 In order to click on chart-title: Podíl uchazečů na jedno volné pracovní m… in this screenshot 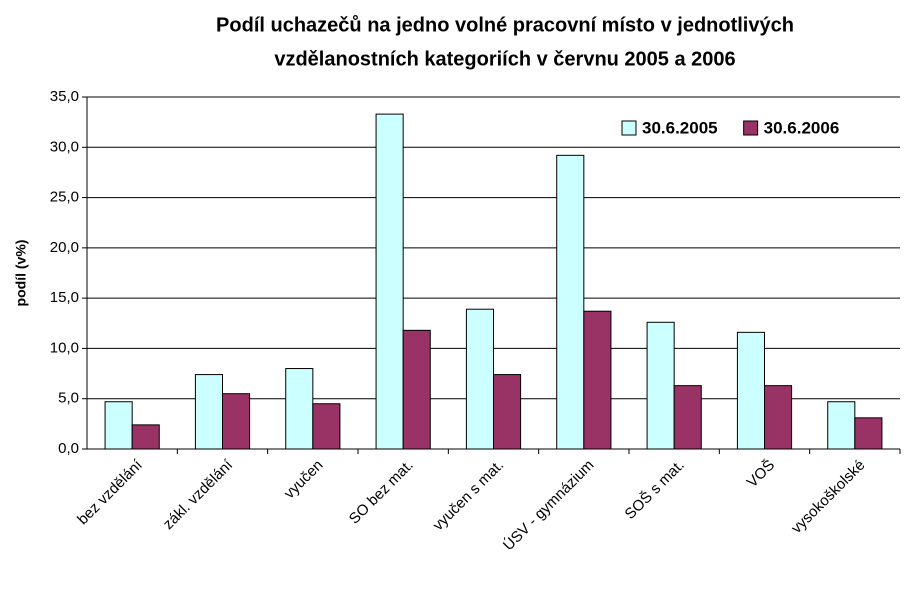, I will do `click(505, 25)`.